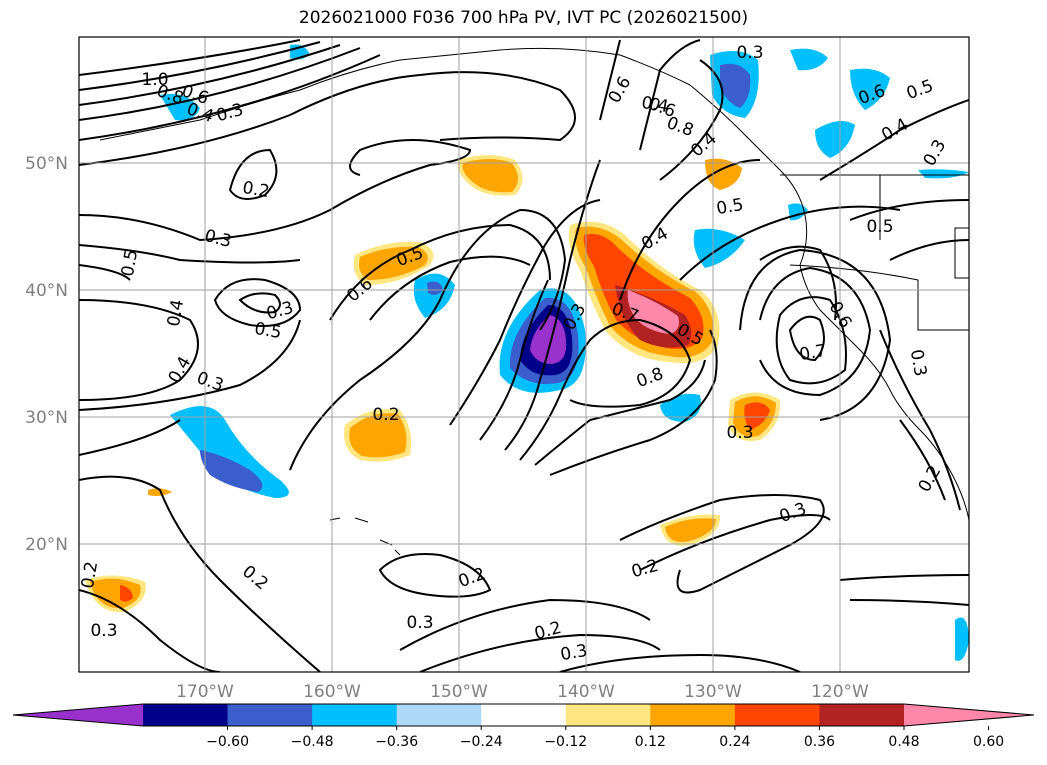 This screenshot has width=1047, height=765. What do you see at coordinates (205, 692) in the screenshot?
I see `lon-label: 170°W` at bounding box center [205, 692].